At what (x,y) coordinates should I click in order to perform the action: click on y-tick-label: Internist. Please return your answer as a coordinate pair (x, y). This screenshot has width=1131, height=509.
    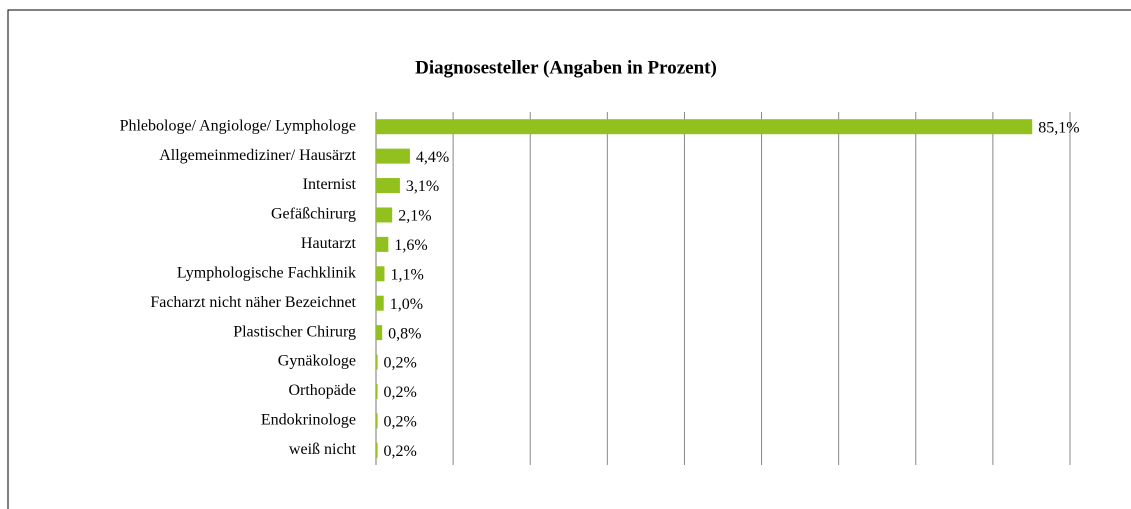
    Looking at the image, I should click on (330, 184).